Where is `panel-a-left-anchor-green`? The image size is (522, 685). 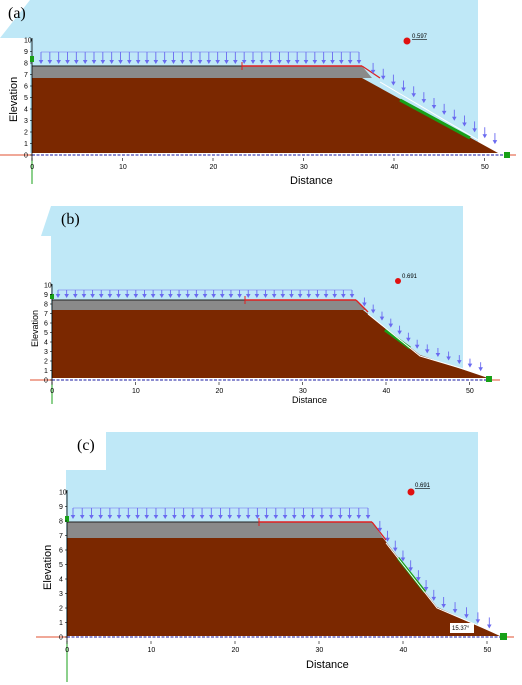
panel-a-left-anchor-green is located at coordinates (32, 59).